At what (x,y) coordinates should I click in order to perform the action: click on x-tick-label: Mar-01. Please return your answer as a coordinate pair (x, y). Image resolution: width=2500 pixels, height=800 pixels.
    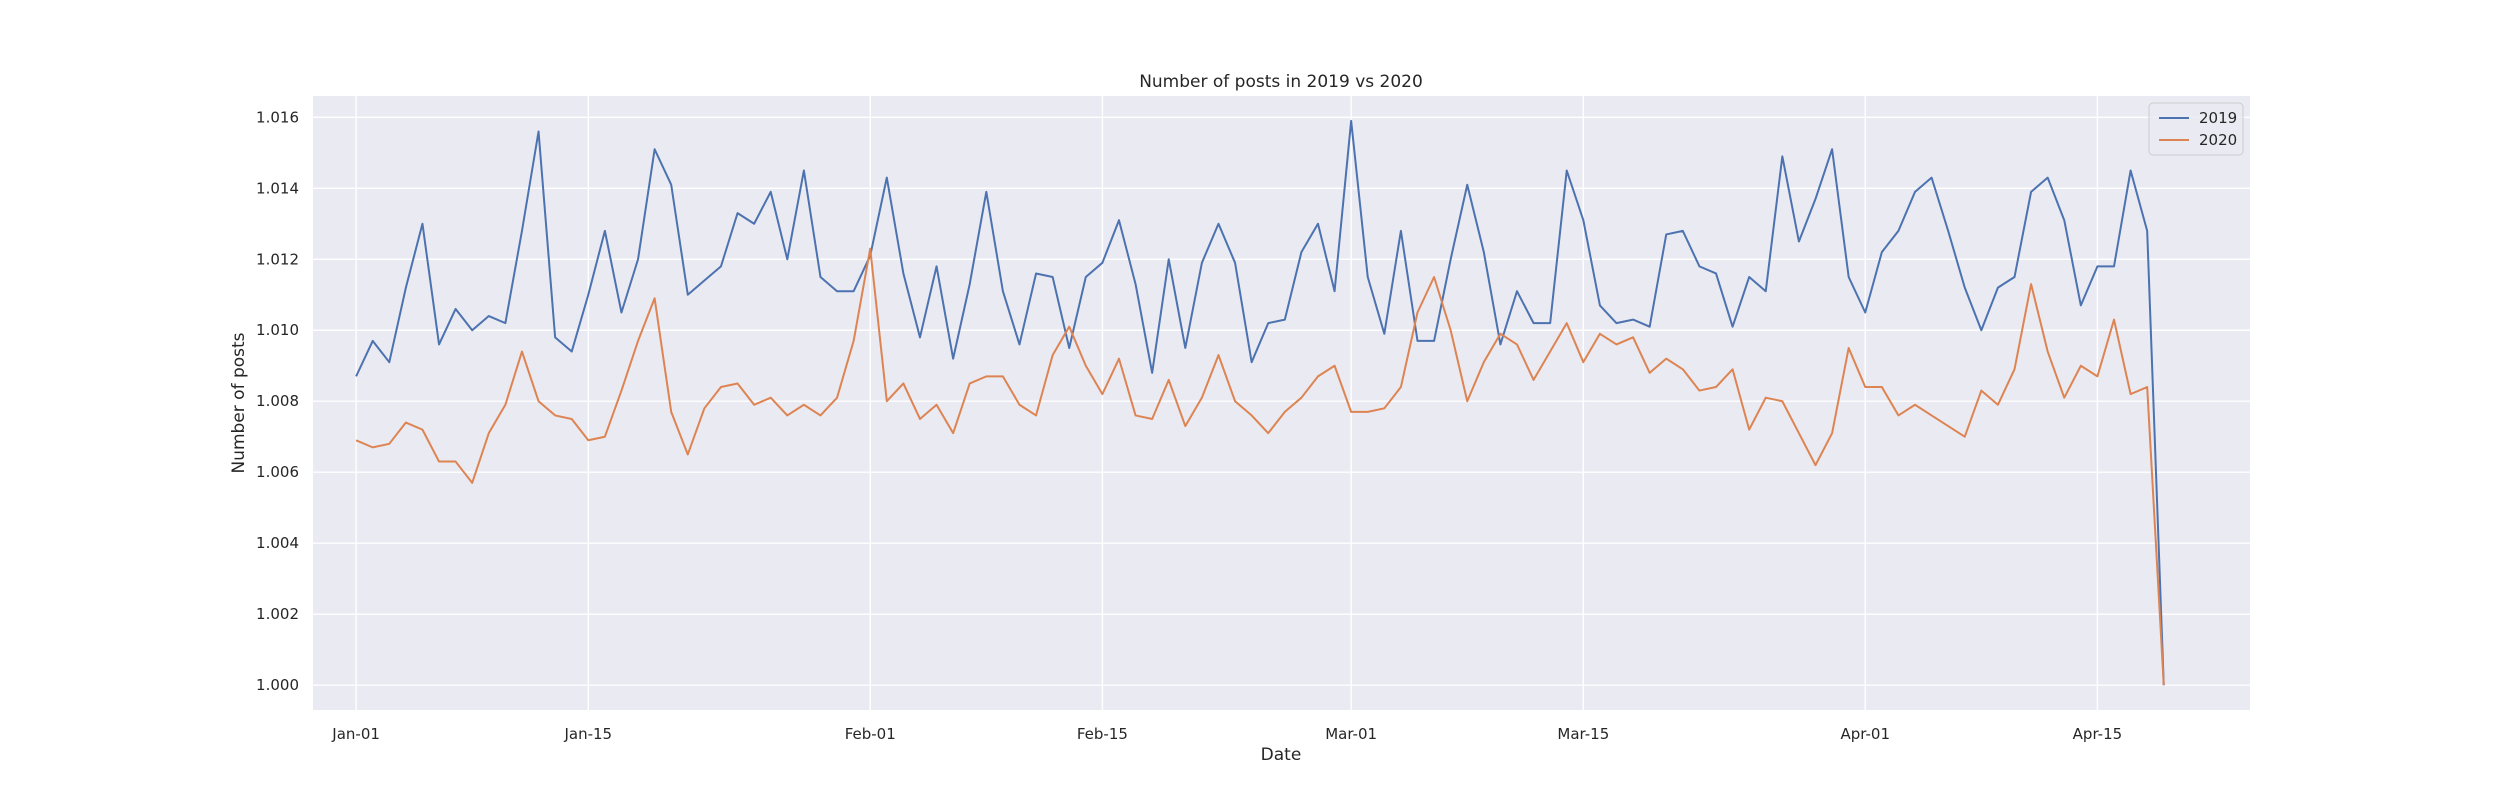
    Looking at the image, I should click on (1351, 734).